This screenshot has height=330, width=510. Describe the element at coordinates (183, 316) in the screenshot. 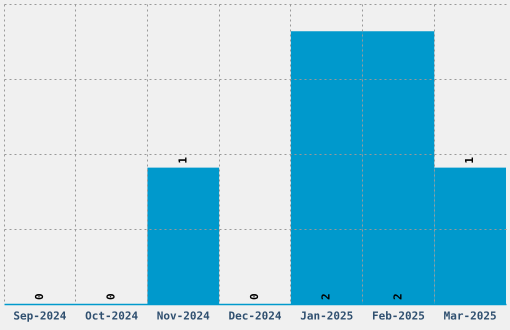

I see `x-tick-label: Nov-2024` at that location.